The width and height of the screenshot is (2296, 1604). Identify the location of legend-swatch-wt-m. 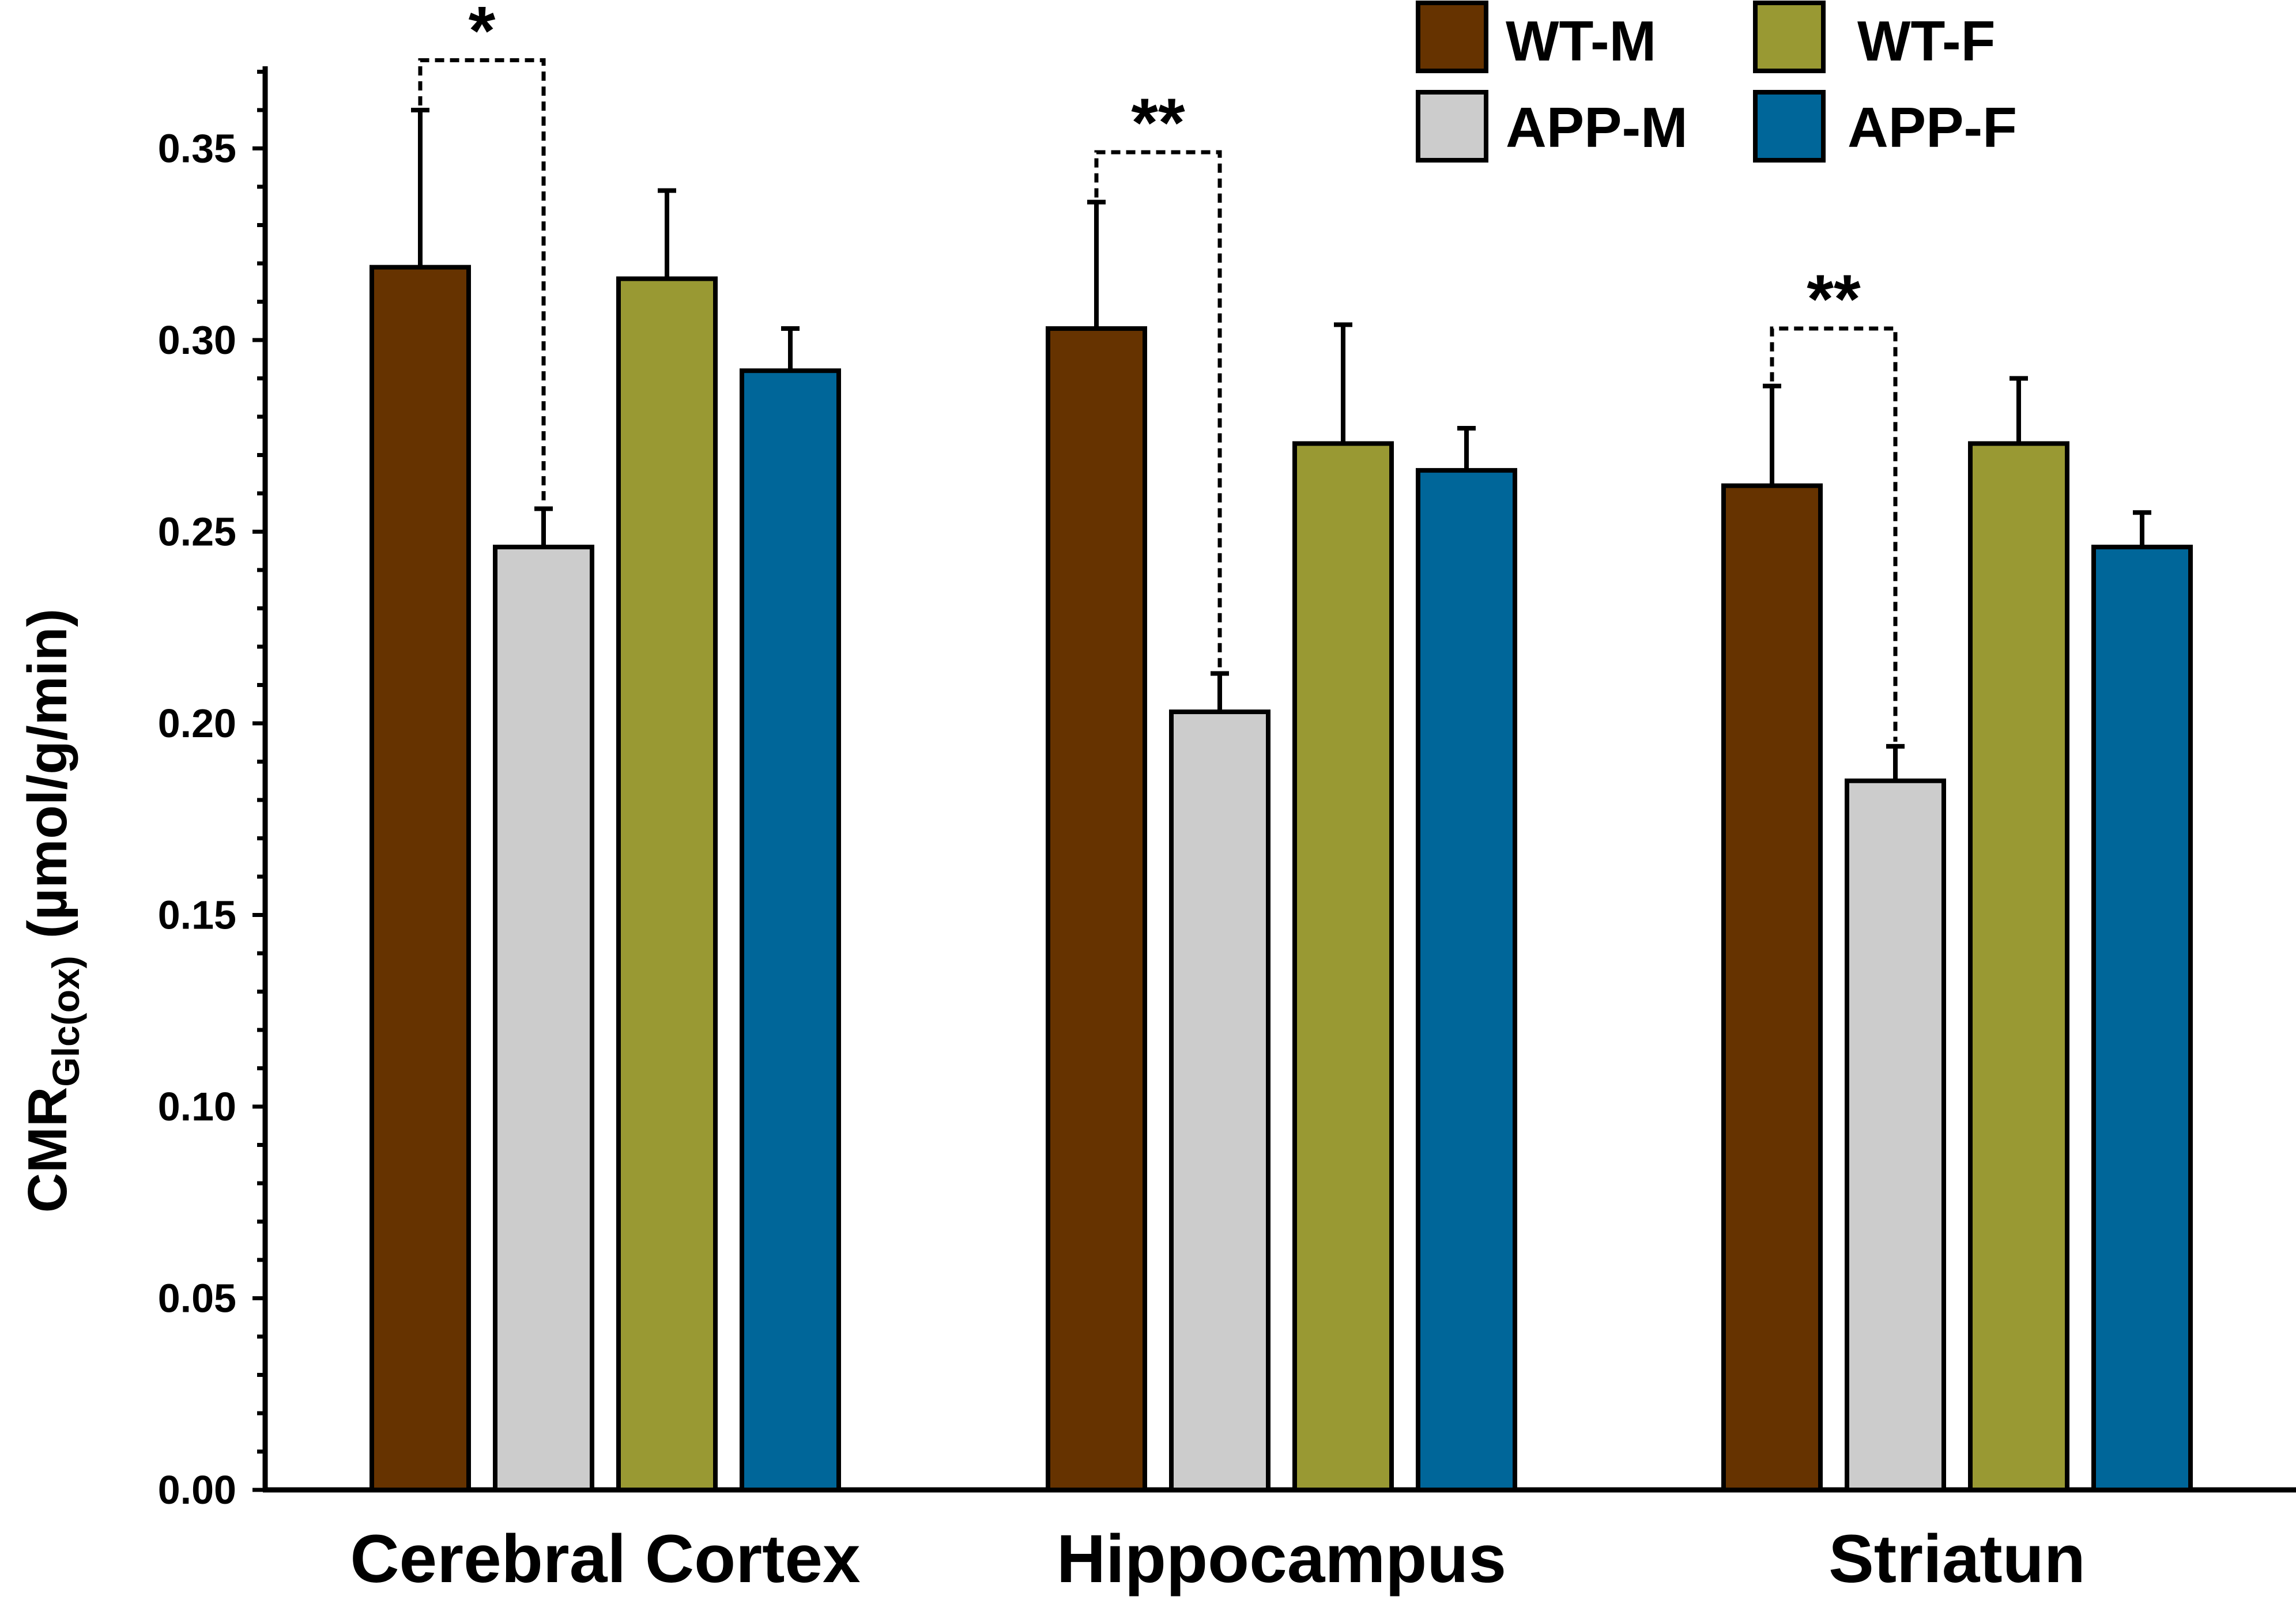
(1452, 37).